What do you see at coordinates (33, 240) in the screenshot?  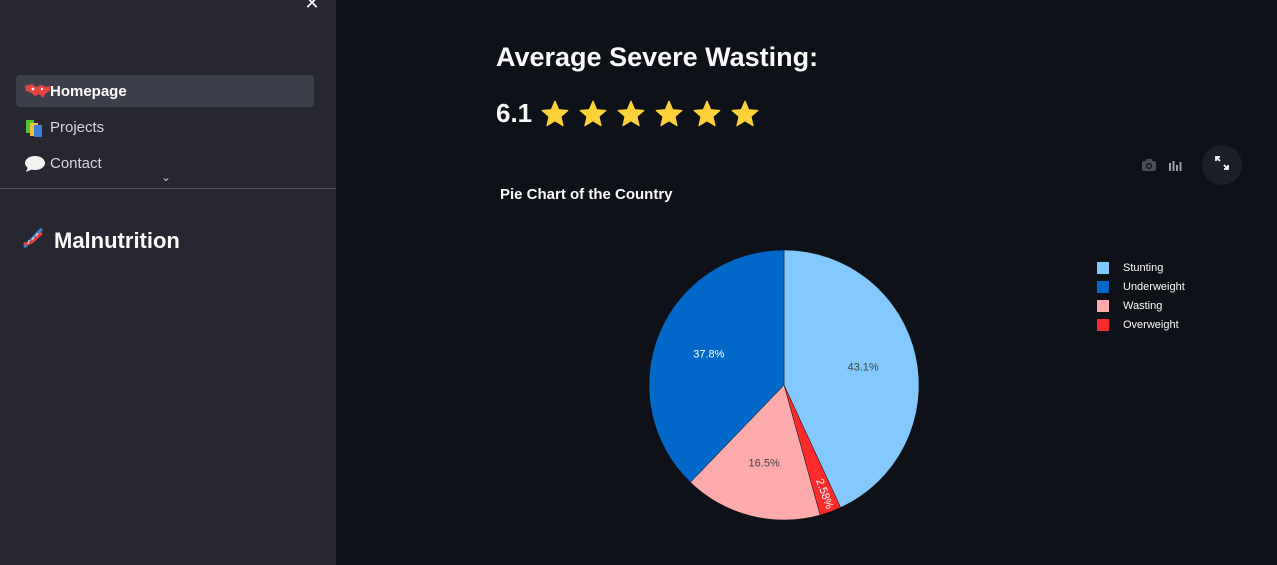 I see `dna-icon` at bounding box center [33, 240].